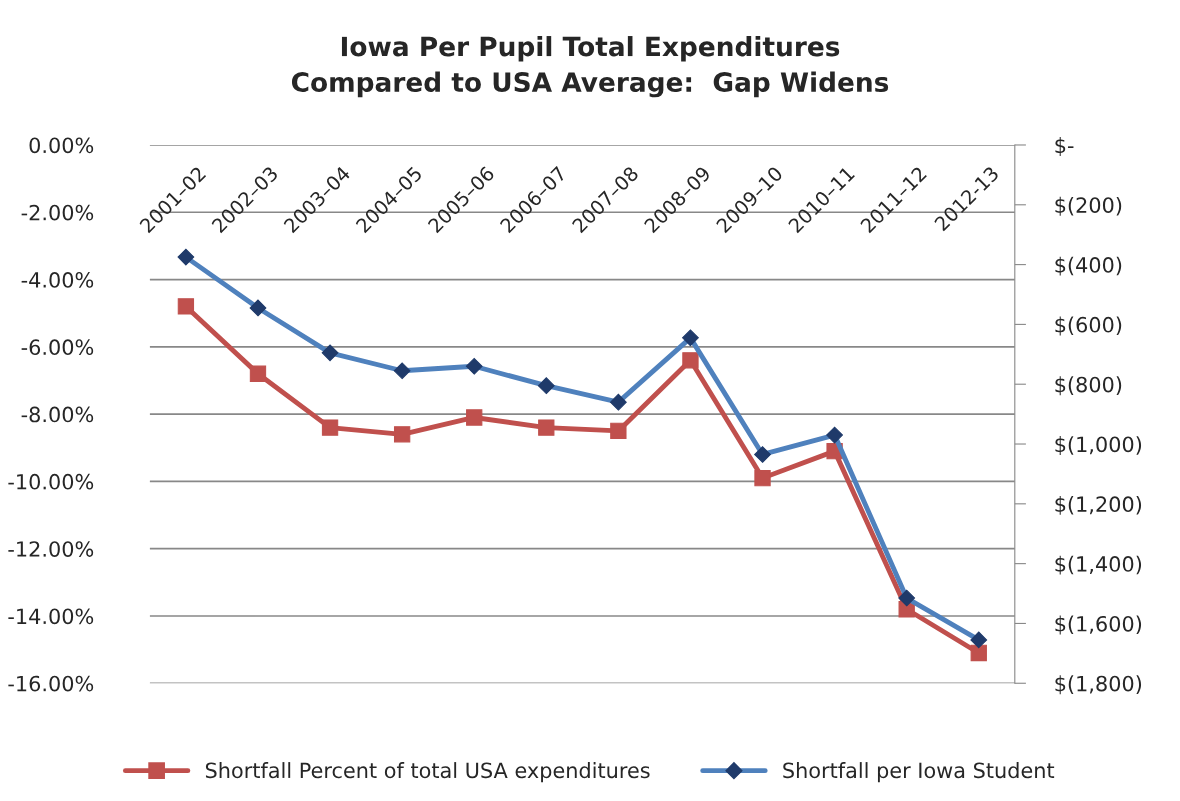  What do you see at coordinates (61, 145) in the screenshot?
I see `y-tick-label: 0.00%` at bounding box center [61, 145].